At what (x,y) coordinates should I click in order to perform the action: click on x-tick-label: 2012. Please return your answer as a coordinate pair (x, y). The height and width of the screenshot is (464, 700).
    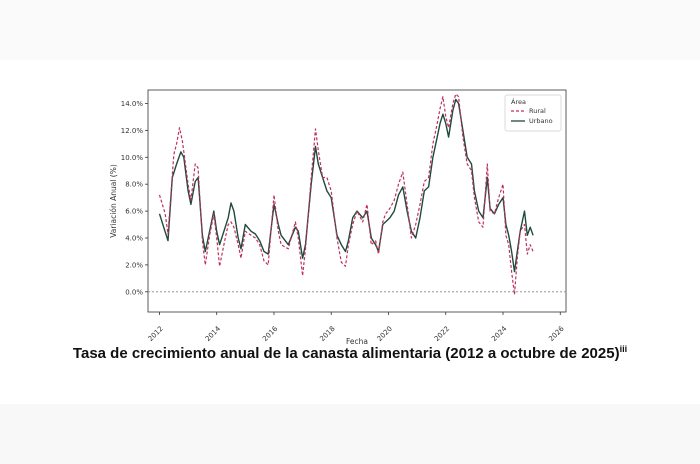
    Looking at the image, I should click on (156, 334).